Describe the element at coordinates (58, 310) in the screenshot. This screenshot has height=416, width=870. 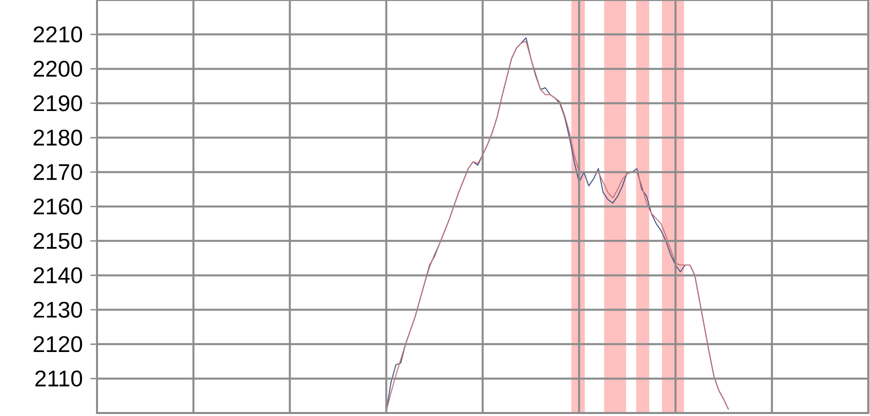
I see `y-tick-label: 2130` at that location.